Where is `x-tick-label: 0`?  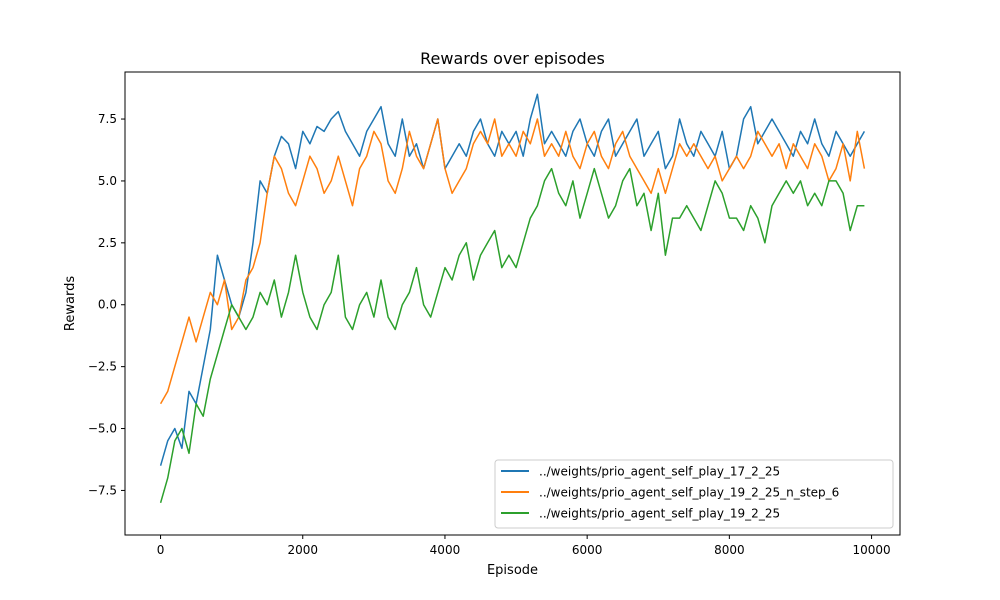 x-tick-label: 0 is located at coordinates (161, 550).